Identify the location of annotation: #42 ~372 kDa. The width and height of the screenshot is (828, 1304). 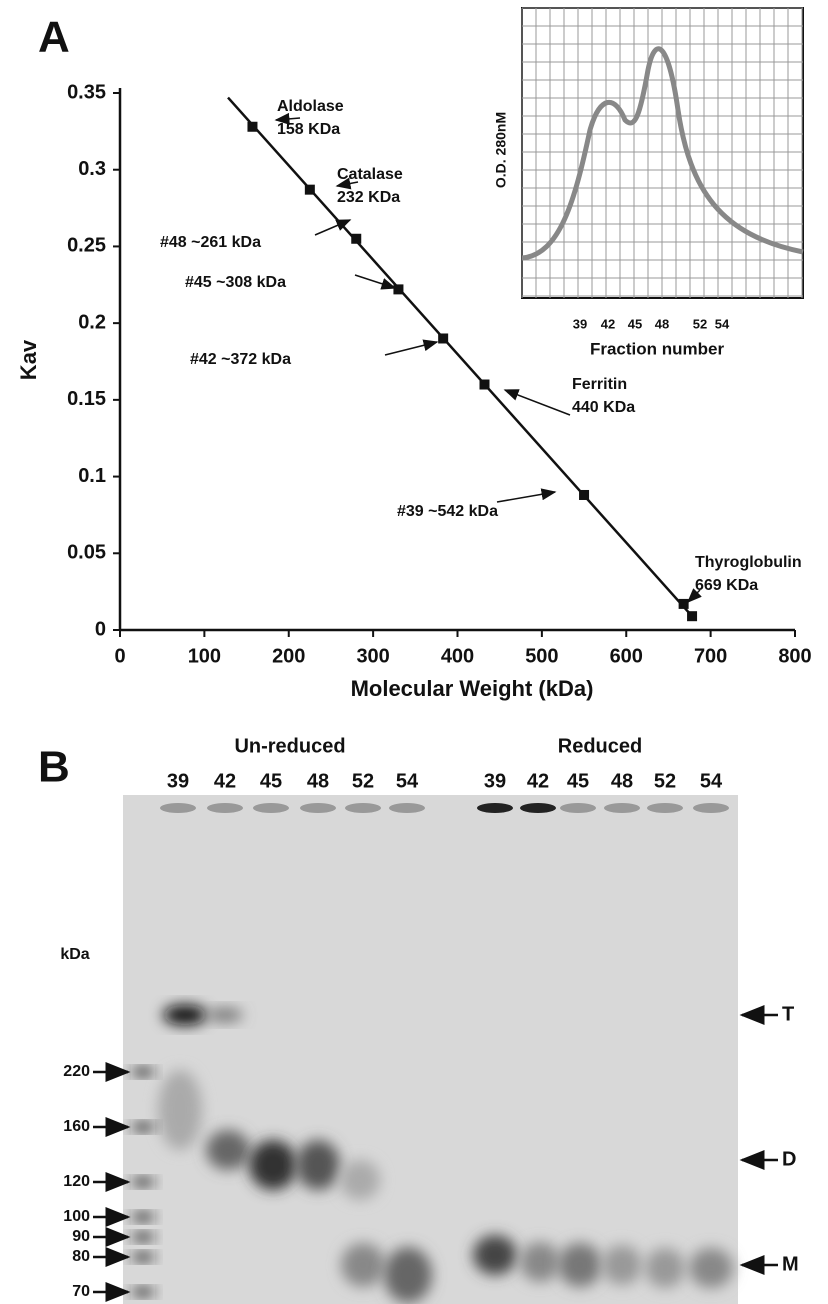
(240, 359).